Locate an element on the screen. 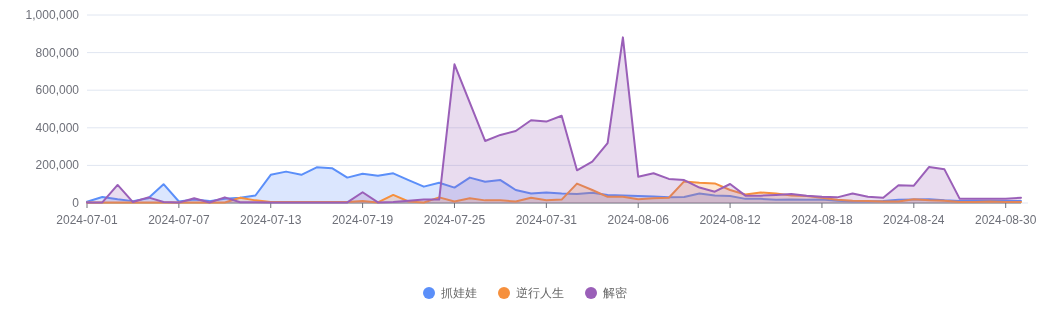 The width and height of the screenshot is (1049, 322). x-tick-label: 2024-07-07 is located at coordinates (179, 220).